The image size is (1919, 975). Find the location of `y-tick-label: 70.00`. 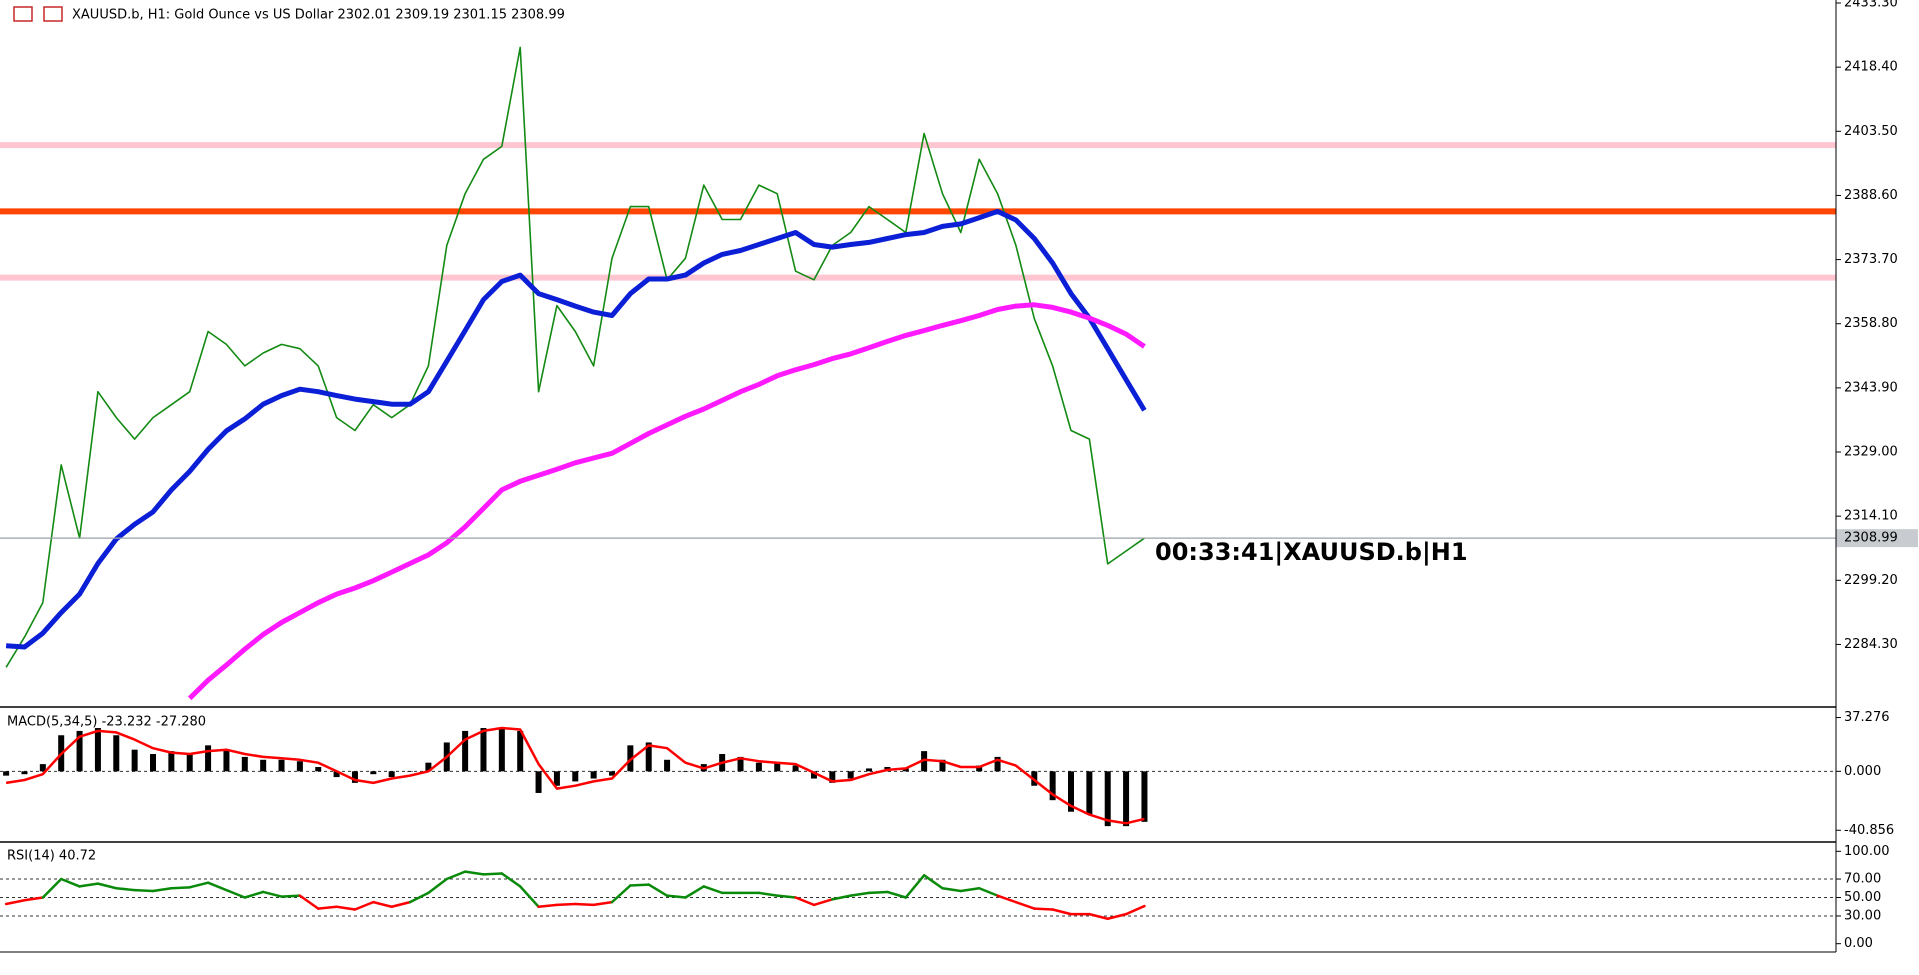

y-tick-label: 70.00 is located at coordinates (1862, 879).